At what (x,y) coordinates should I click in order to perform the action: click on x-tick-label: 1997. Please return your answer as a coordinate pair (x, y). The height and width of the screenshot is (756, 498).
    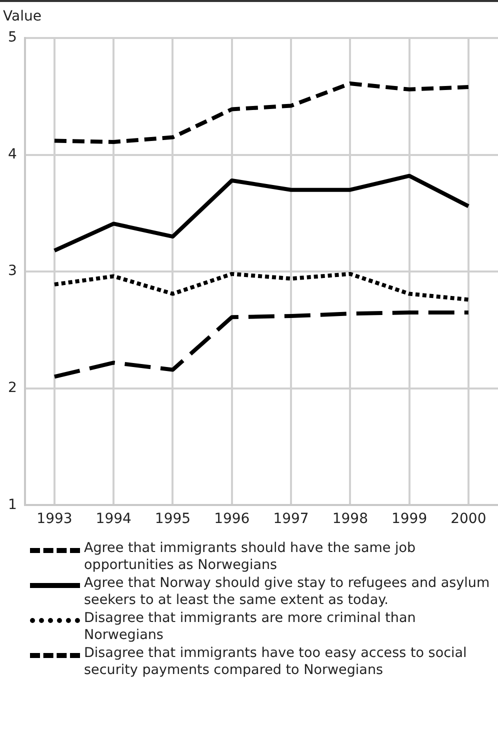
    Looking at the image, I should click on (291, 519).